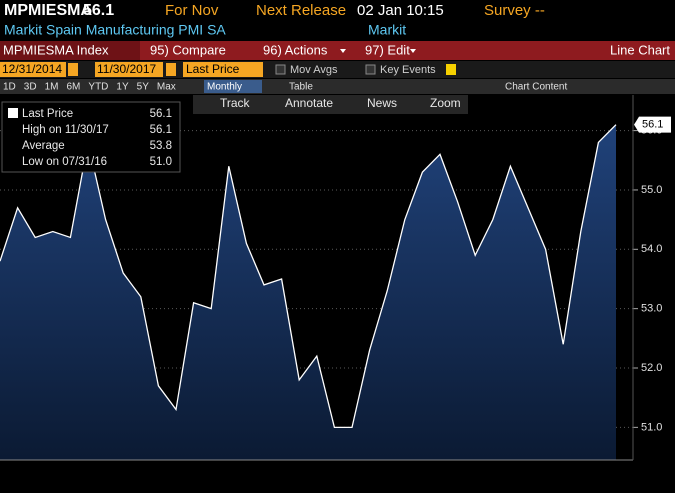 The height and width of the screenshot is (493, 675). I want to click on next-release: 02 Jan 10:15, so click(400, 10).